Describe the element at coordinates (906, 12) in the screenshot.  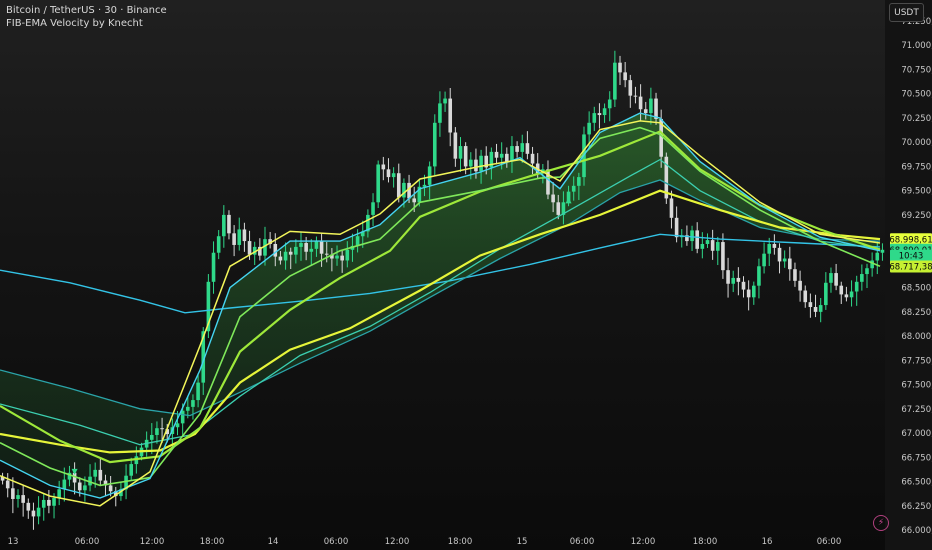
I see `currency-button: USDT` at that location.